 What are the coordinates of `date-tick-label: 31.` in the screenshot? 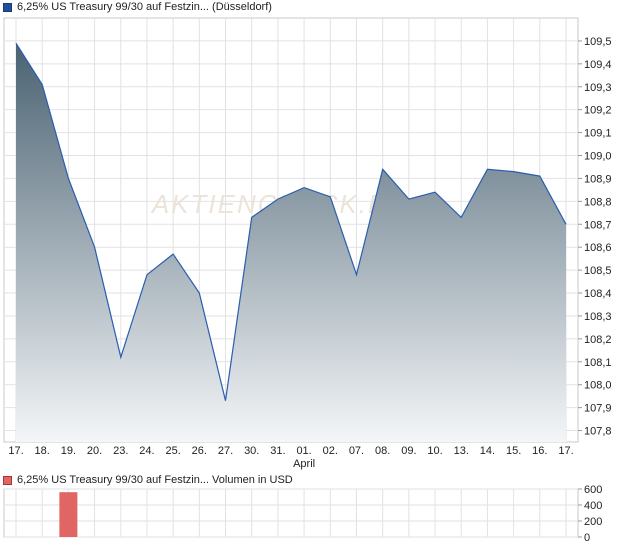 It's located at (277, 451).